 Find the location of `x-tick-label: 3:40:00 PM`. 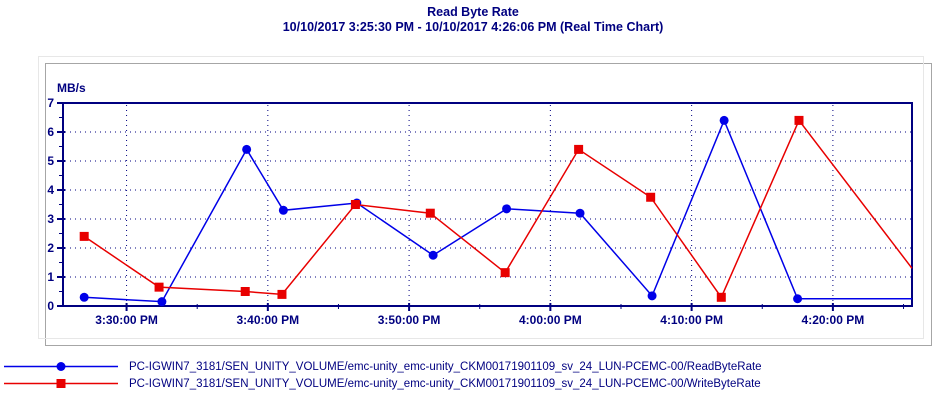

x-tick-label: 3:40:00 PM is located at coordinates (267, 320).